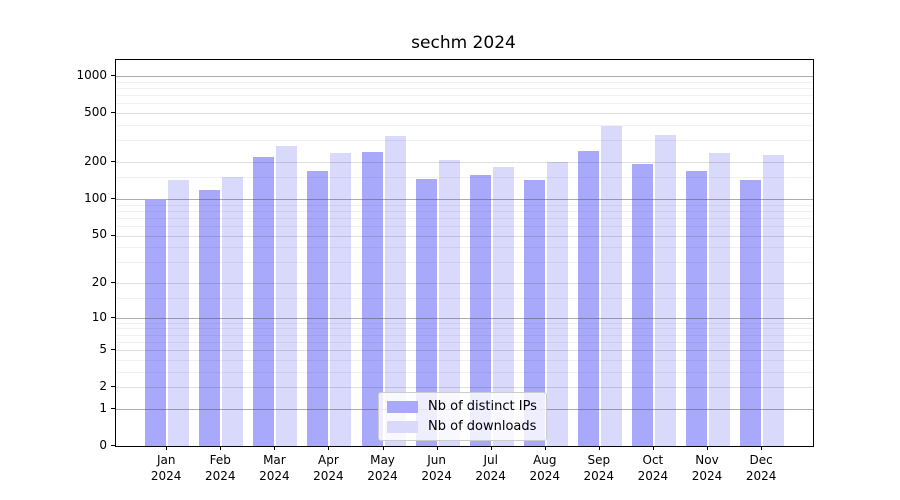 This screenshot has width=900, height=500. What do you see at coordinates (179, 312) in the screenshot?
I see `bar-downloads-jan` at bounding box center [179, 312].